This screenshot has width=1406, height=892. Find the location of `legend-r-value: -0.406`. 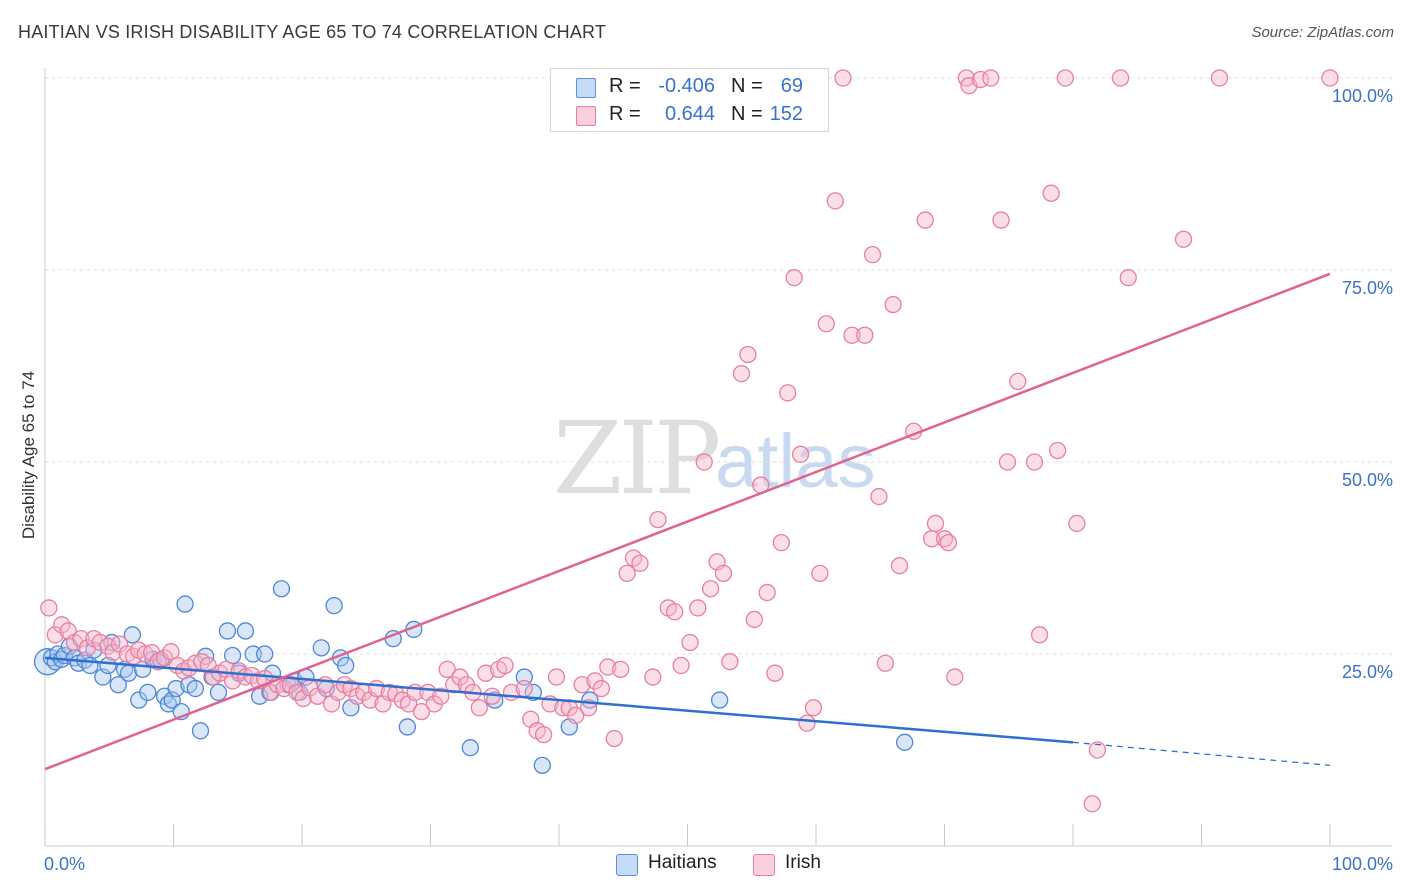

legend-r-value: -0.406 is located at coordinates (686, 86).